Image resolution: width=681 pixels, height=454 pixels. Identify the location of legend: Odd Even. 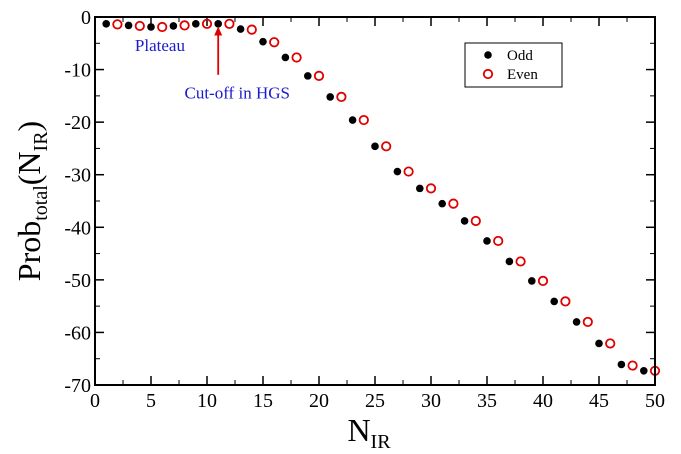
(513, 65).